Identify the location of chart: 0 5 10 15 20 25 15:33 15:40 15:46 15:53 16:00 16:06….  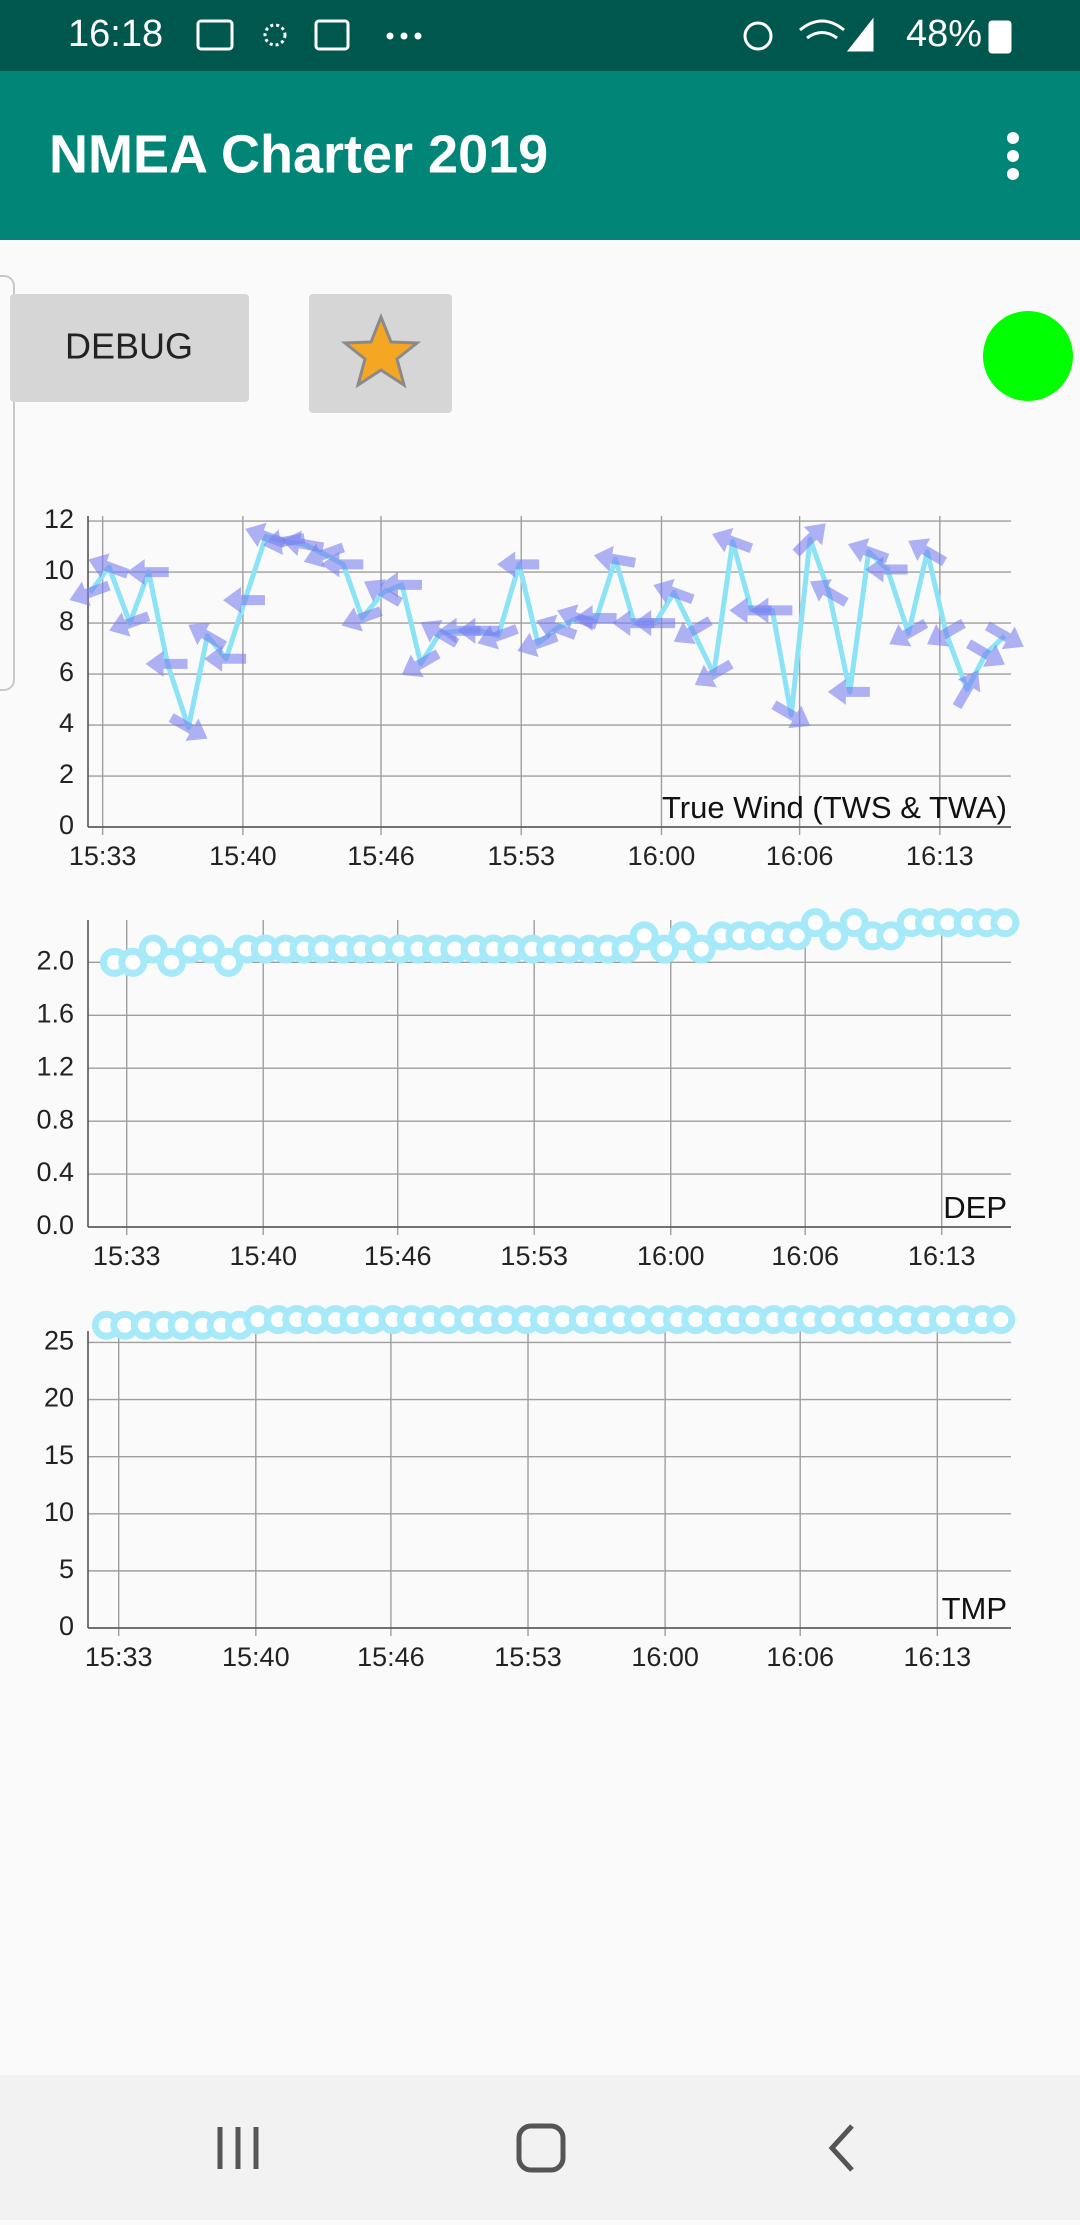
(530, 1488).